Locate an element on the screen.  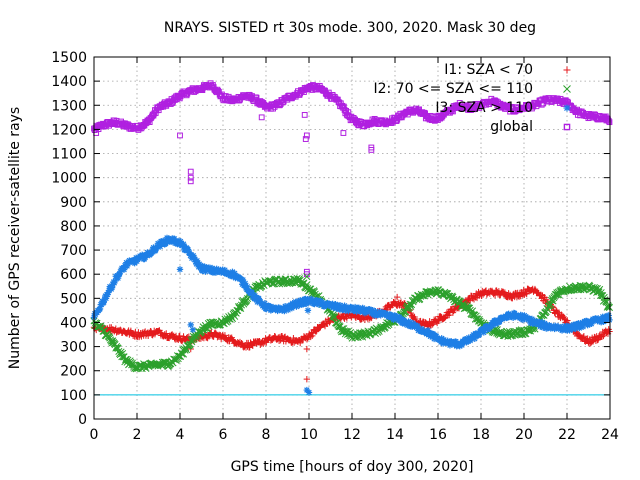
legend-label: I2: 70 <= SZA <= 110 is located at coordinates (453, 89).